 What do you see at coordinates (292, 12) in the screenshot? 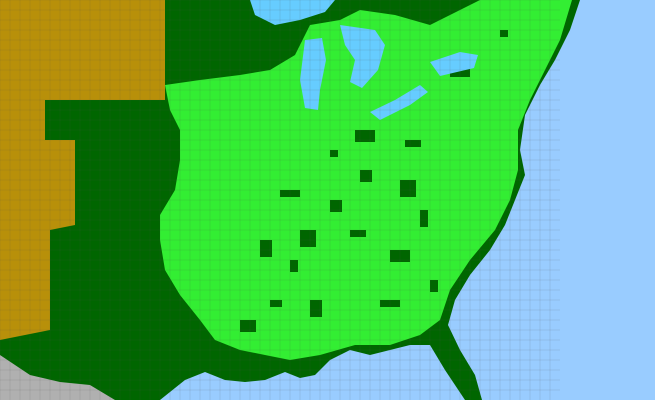
I see `lake-superior` at bounding box center [292, 12].